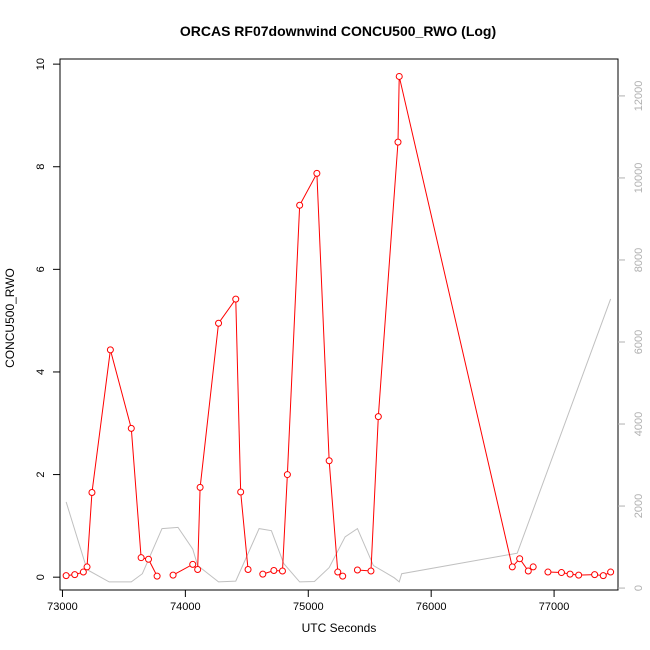 The image size is (650, 650). What do you see at coordinates (41, 269) in the screenshot?
I see `y-tick-label: 6` at bounding box center [41, 269].